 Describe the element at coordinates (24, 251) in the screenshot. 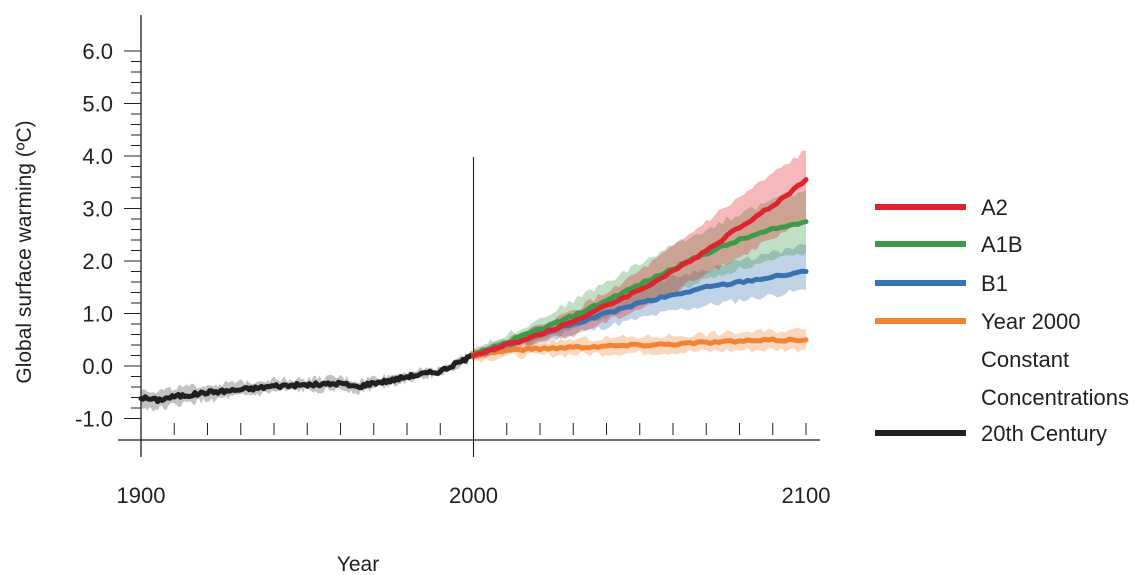

I see `y-axis-title: Global surface warming (ºC)` at that location.